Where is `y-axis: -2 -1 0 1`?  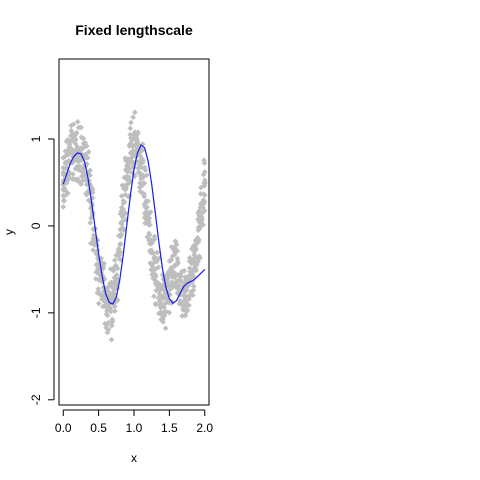
y-axis: -2 -1 0 1 is located at coordinates (42, 270).